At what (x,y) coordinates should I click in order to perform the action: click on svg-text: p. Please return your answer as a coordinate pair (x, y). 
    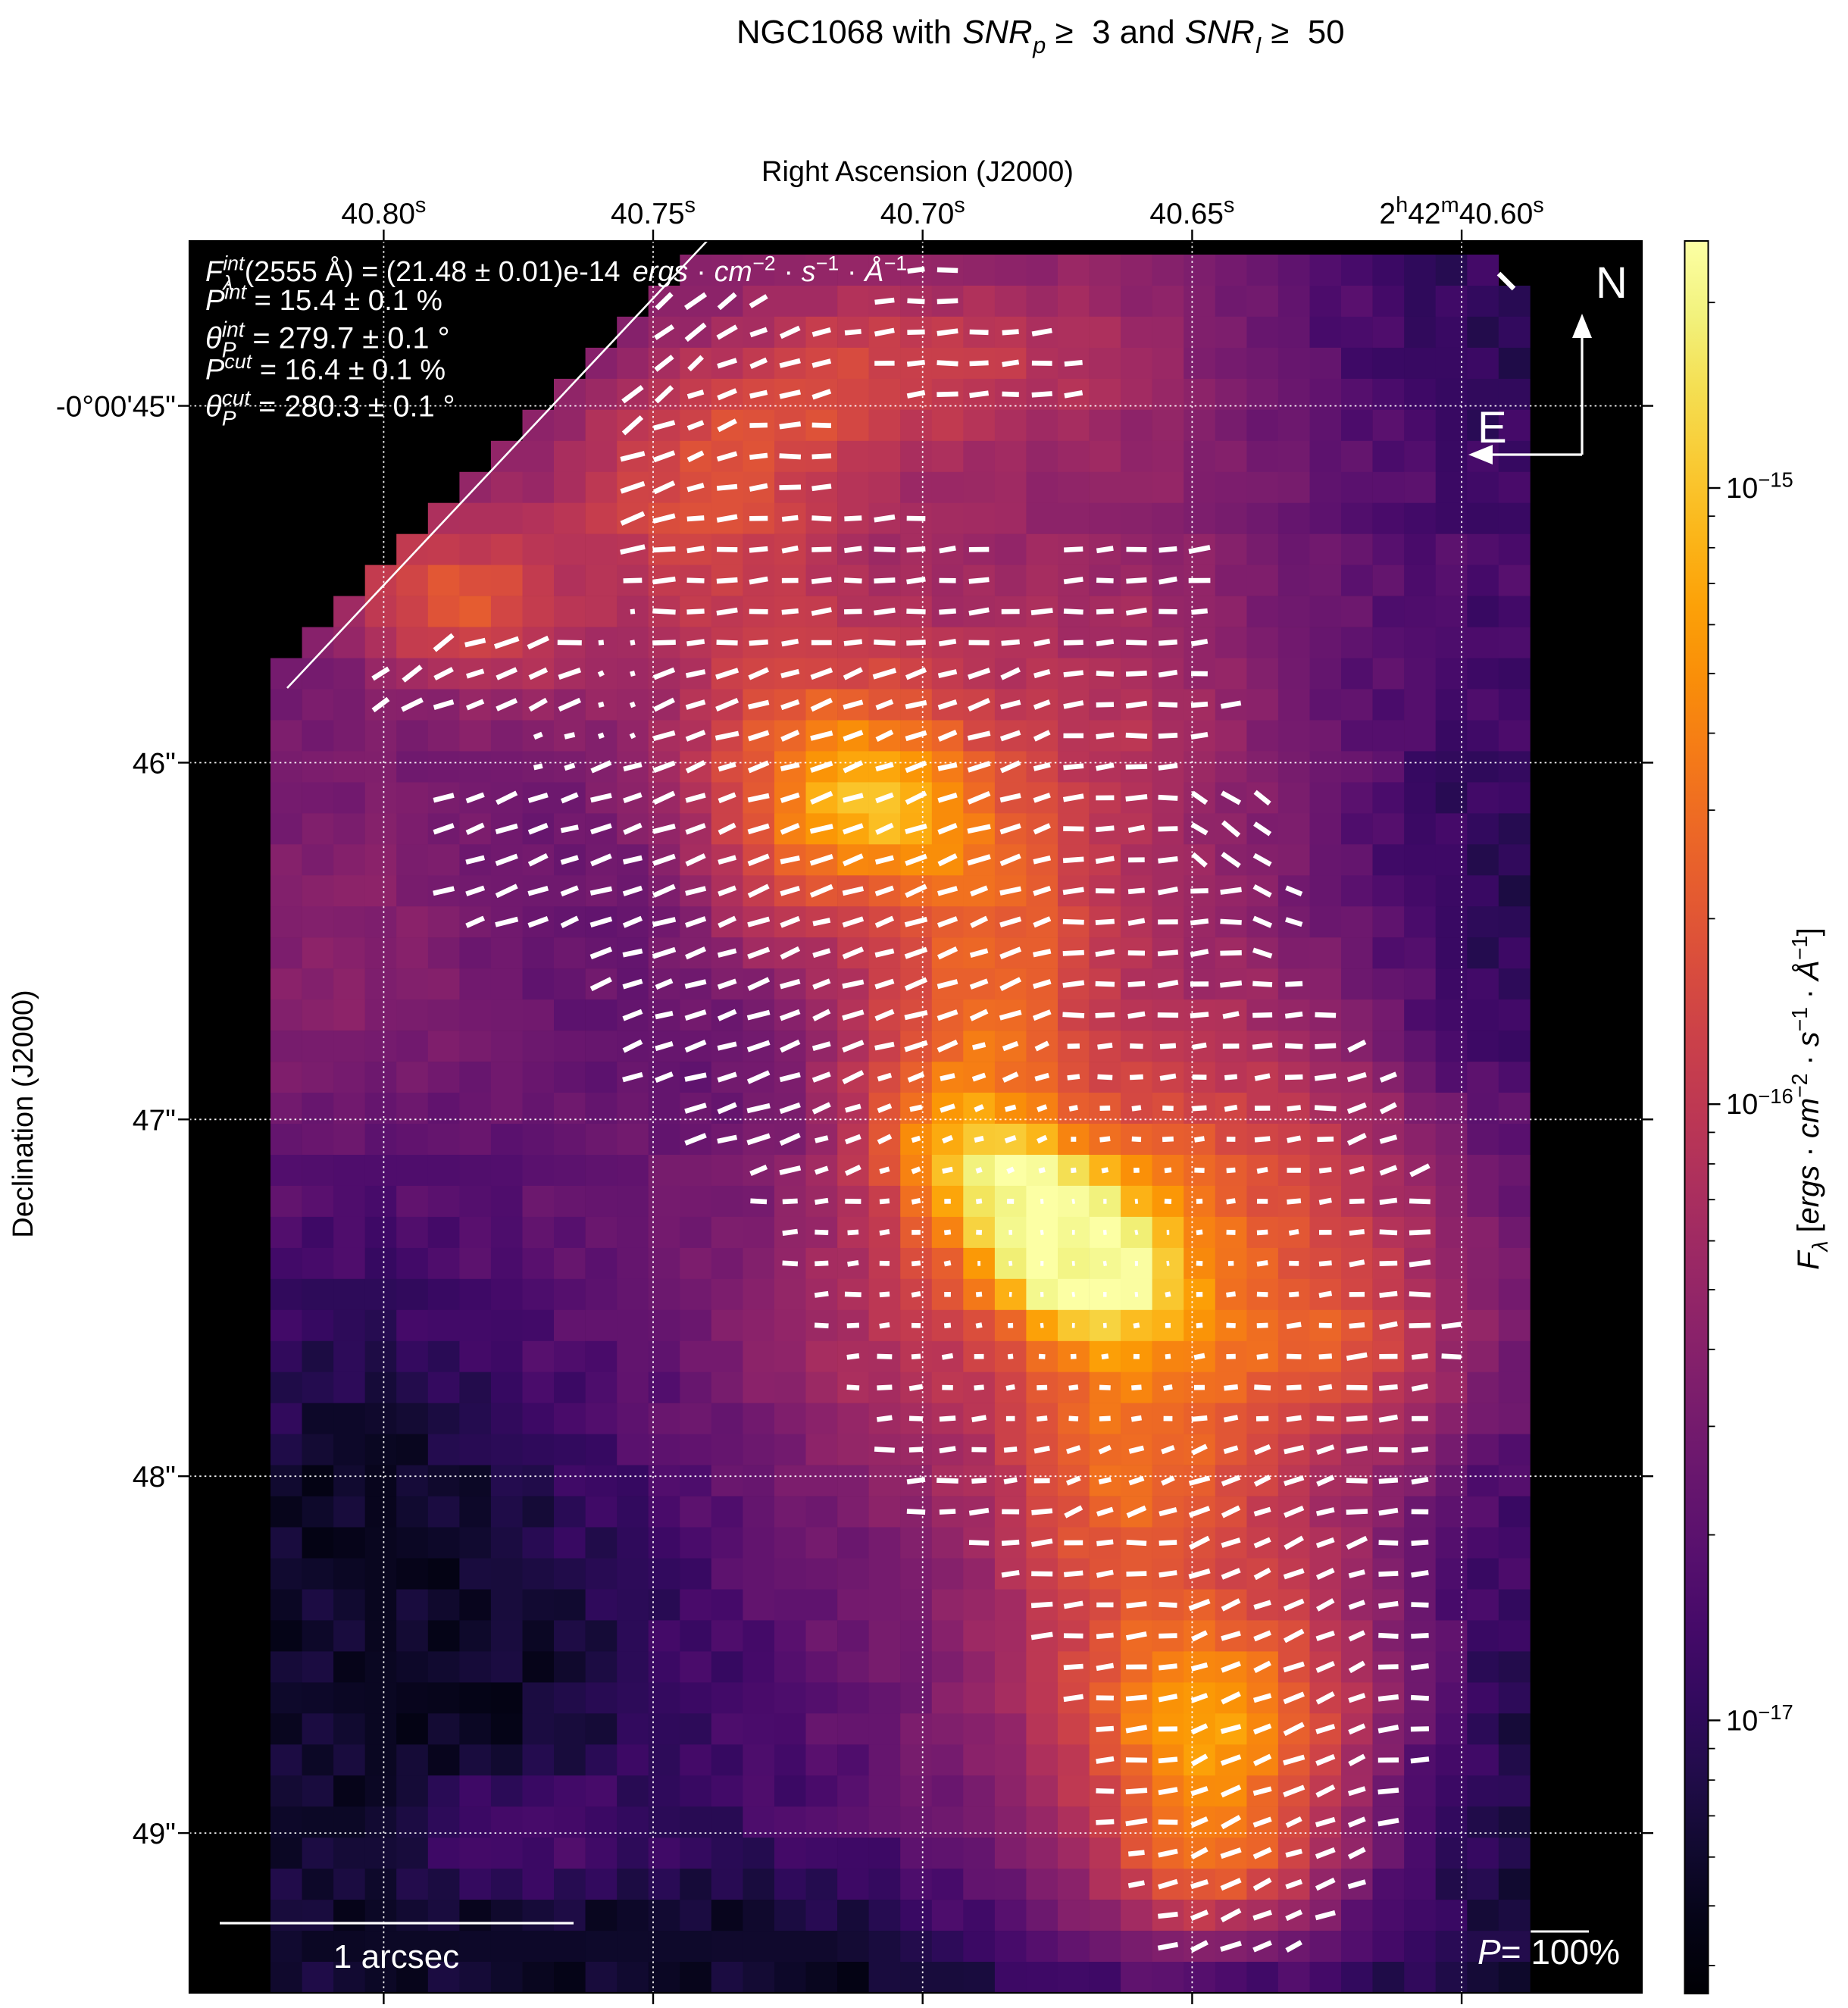
    Looking at the image, I should click on (1039, 45).